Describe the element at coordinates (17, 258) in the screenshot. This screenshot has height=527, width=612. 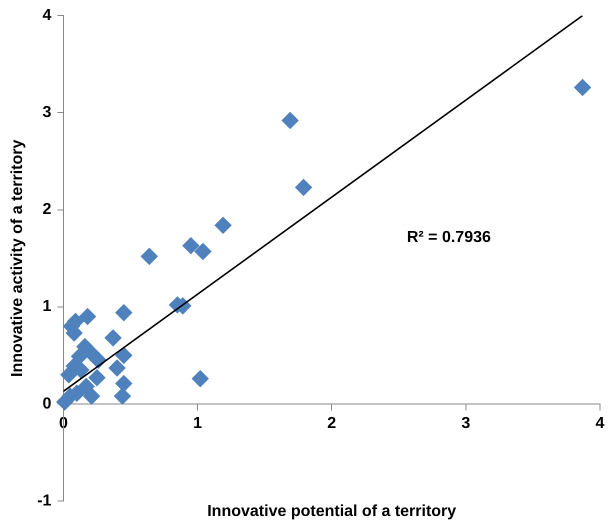
I see `y-axis-title: Innovative activity of a territory` at that location.